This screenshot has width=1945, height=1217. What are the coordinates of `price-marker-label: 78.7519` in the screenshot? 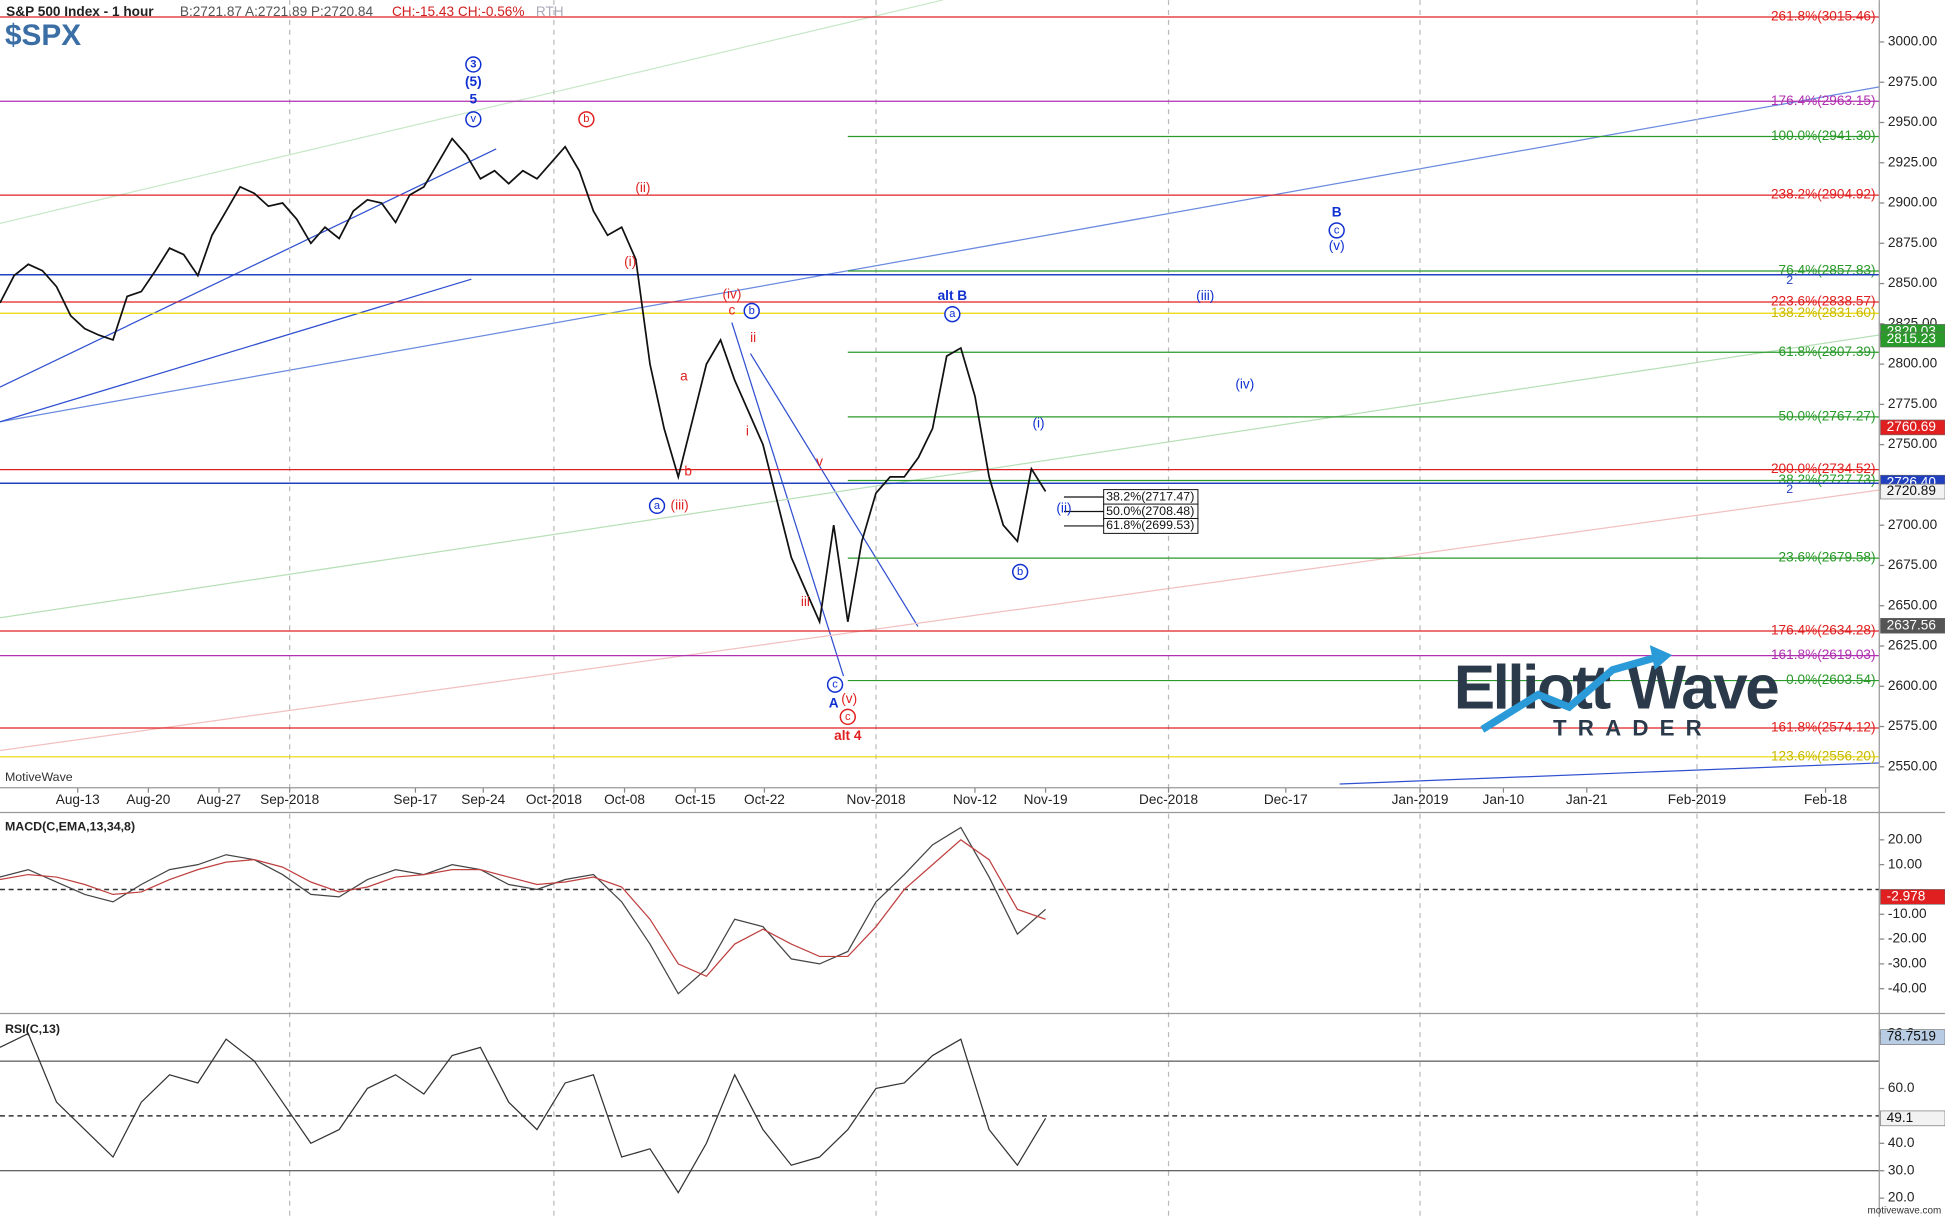 It's located at (1911, 1036).